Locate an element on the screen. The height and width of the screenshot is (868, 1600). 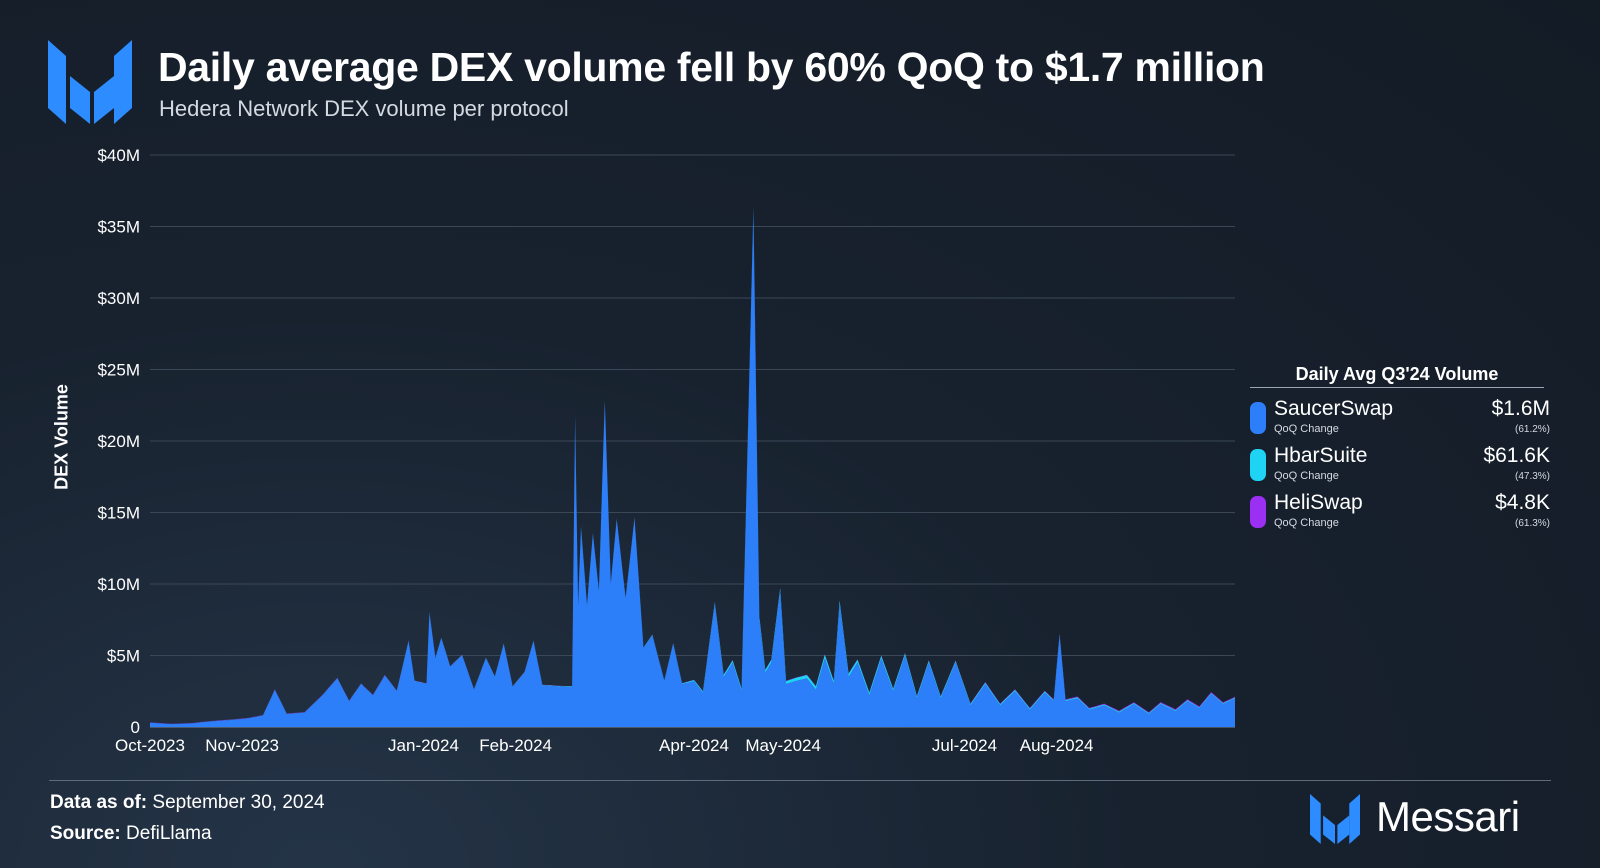
y-tick-label: 0 is located at coordinates (135, 727).